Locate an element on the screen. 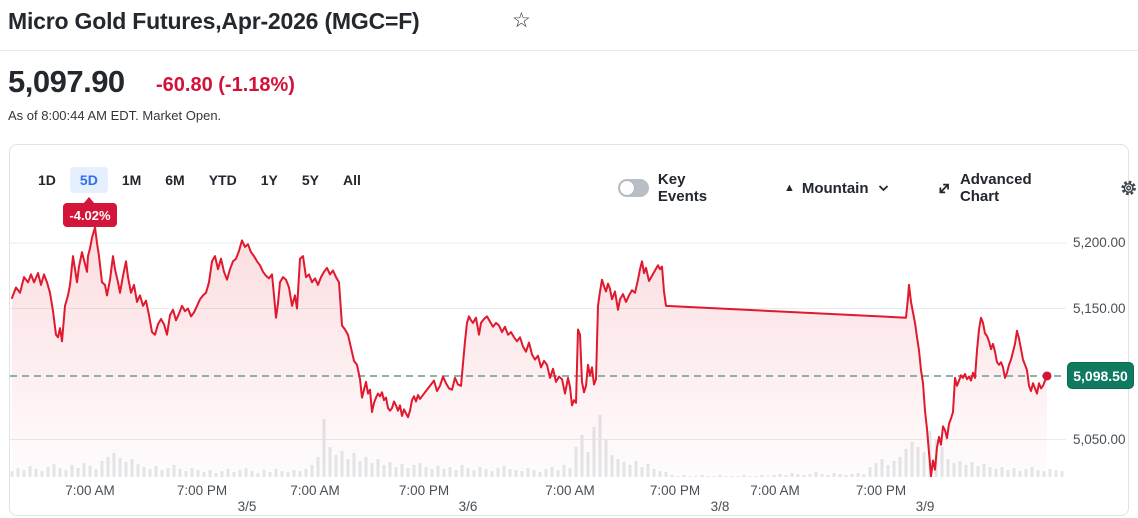 This screenshot has width=1138, height=518. x-axis-date-label: 3/5 is located at coordinates (247, 506).